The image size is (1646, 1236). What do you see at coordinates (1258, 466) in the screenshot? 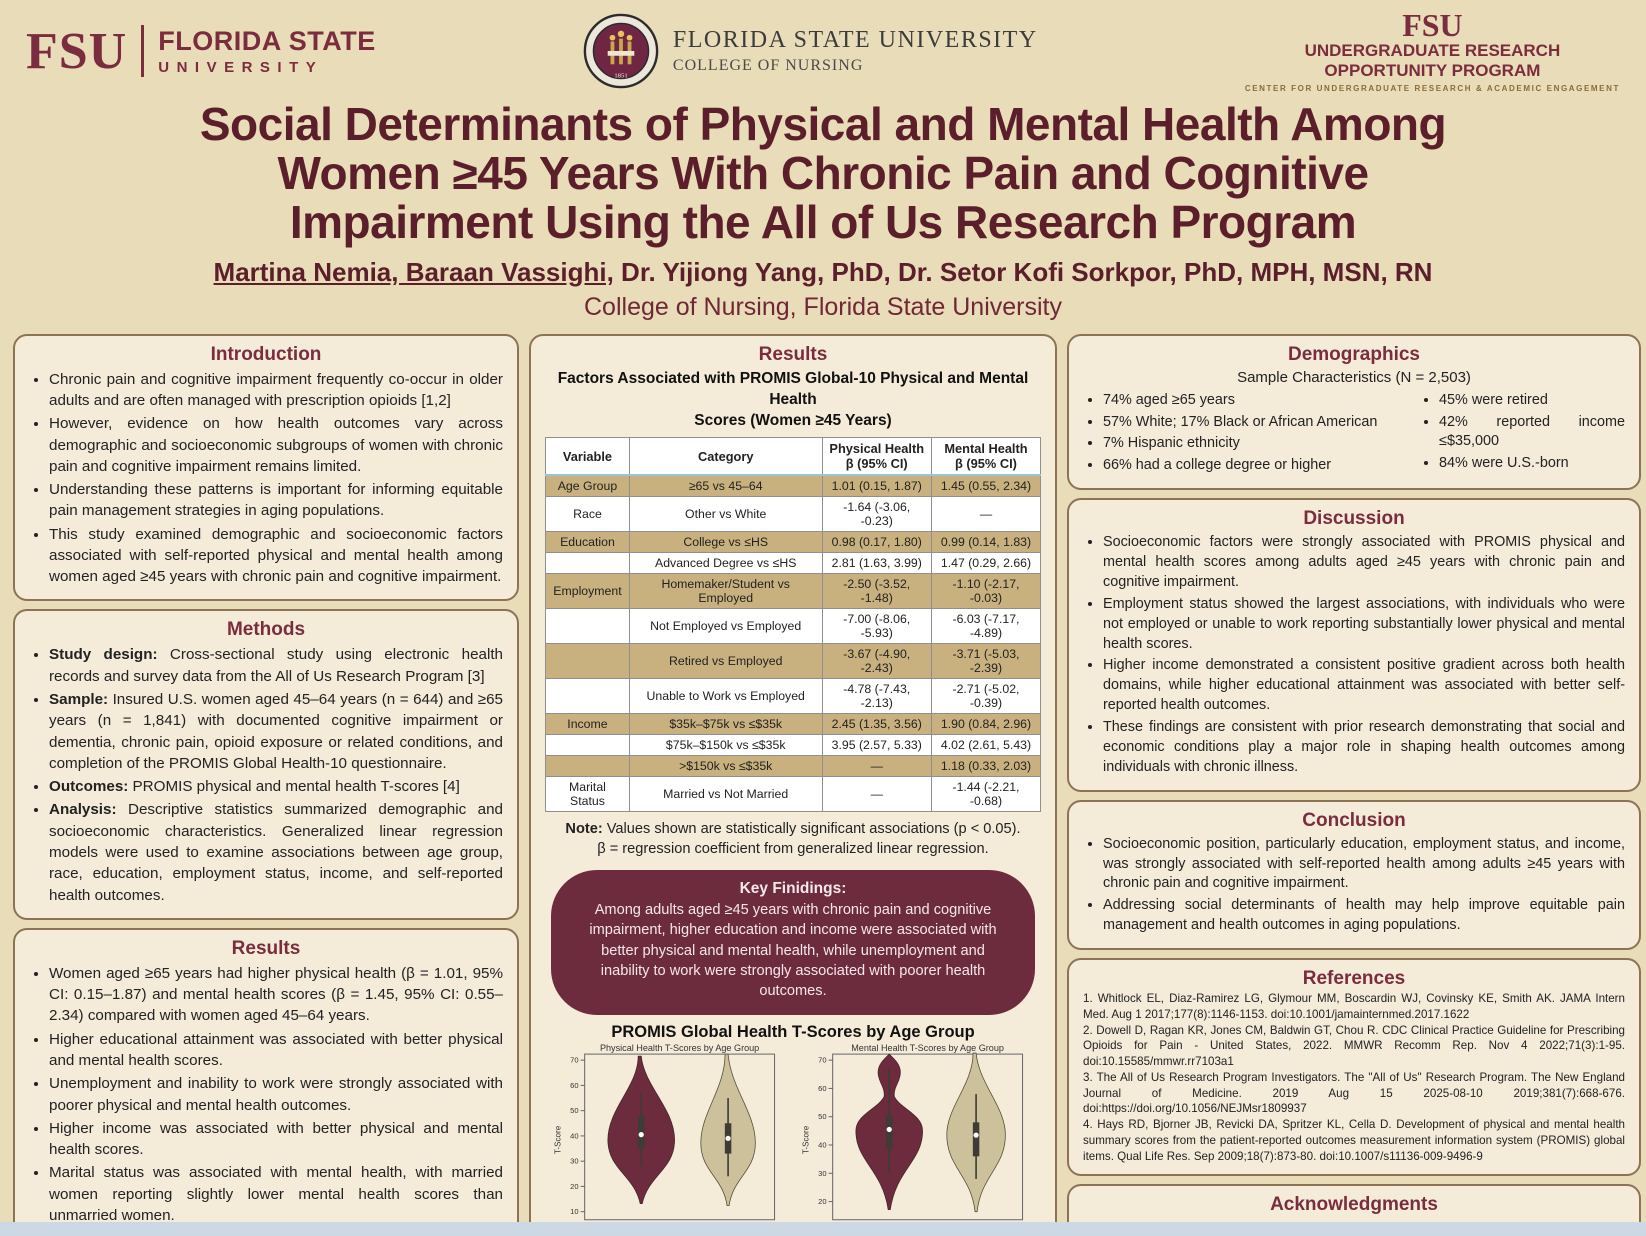
I see `list-item: 66% had a college degree or higher` at bounding box center [1258, 466].